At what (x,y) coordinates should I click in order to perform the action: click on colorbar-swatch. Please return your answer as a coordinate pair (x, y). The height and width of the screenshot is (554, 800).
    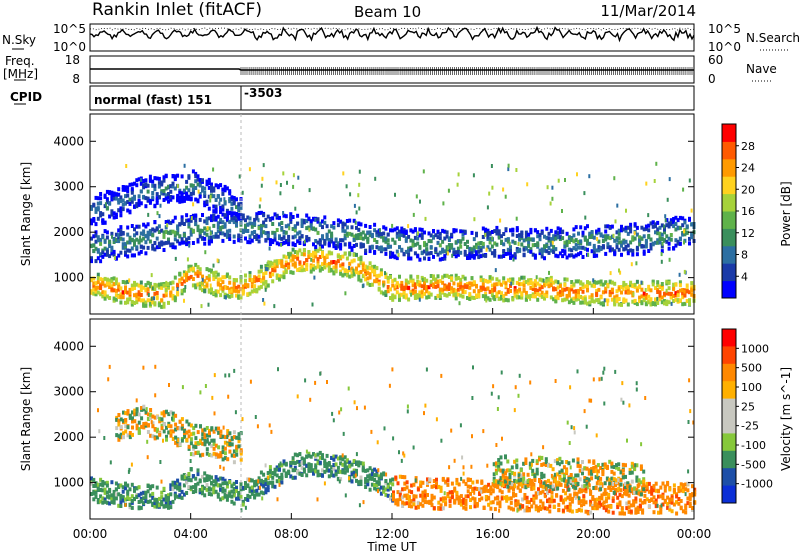
    Looking at the image, I should click on (729, 220).